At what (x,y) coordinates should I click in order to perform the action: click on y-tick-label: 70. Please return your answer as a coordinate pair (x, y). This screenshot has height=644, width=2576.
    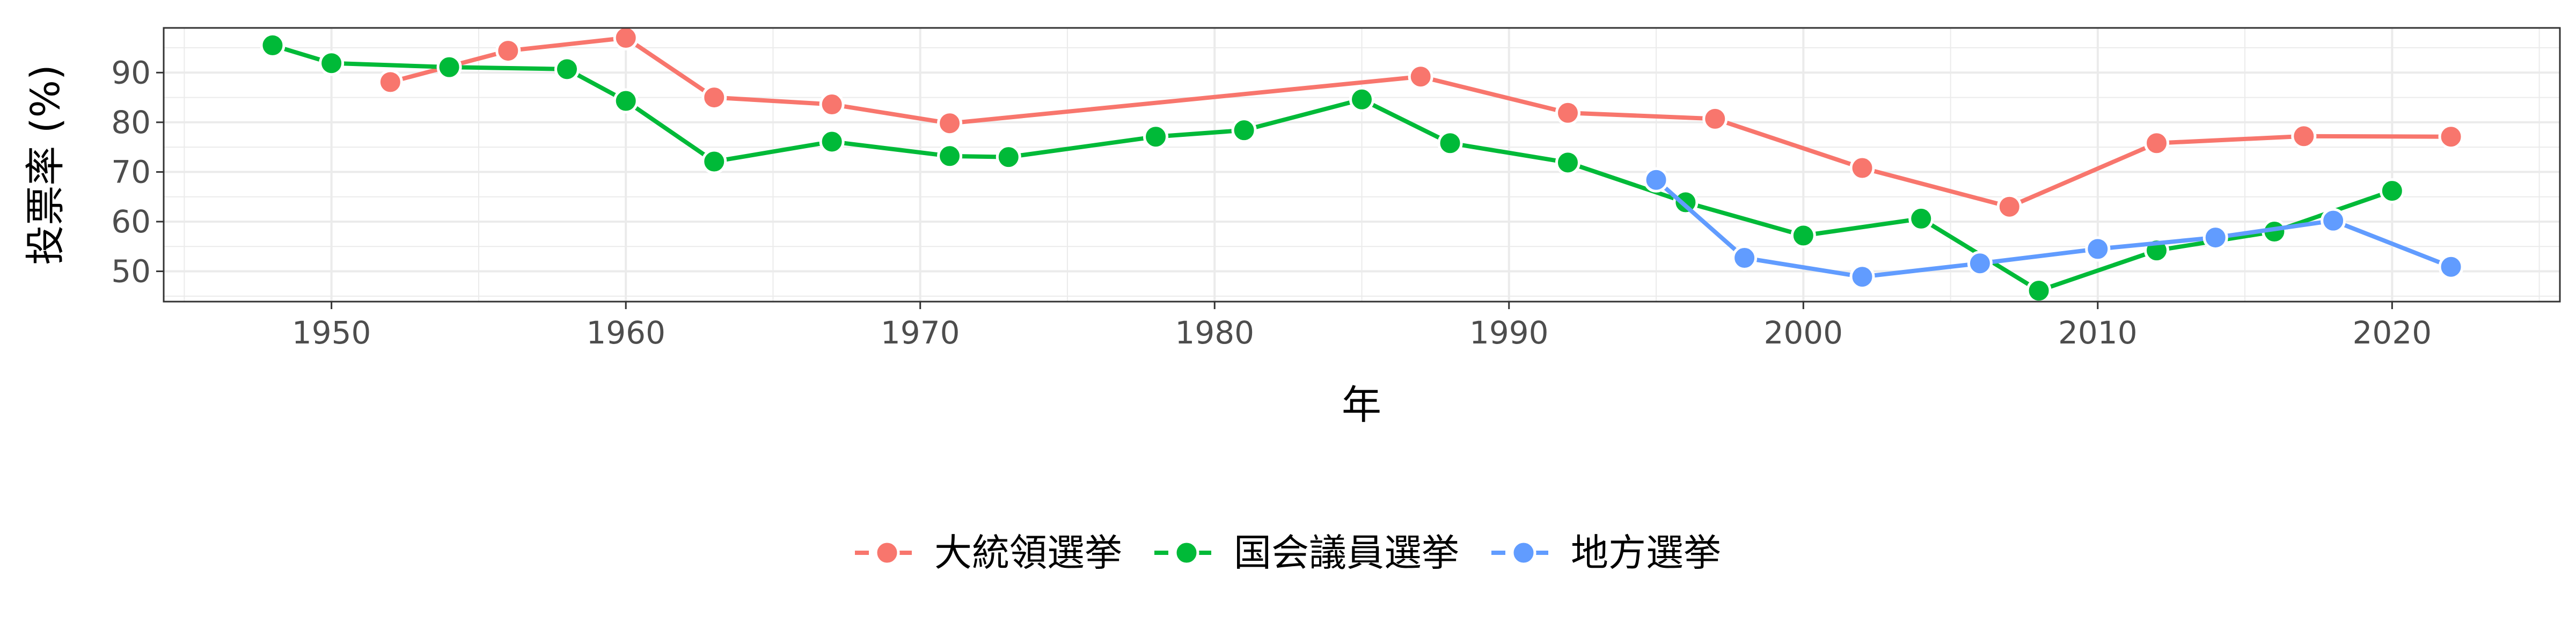
    Looking at the image, I should click on (131, 171).